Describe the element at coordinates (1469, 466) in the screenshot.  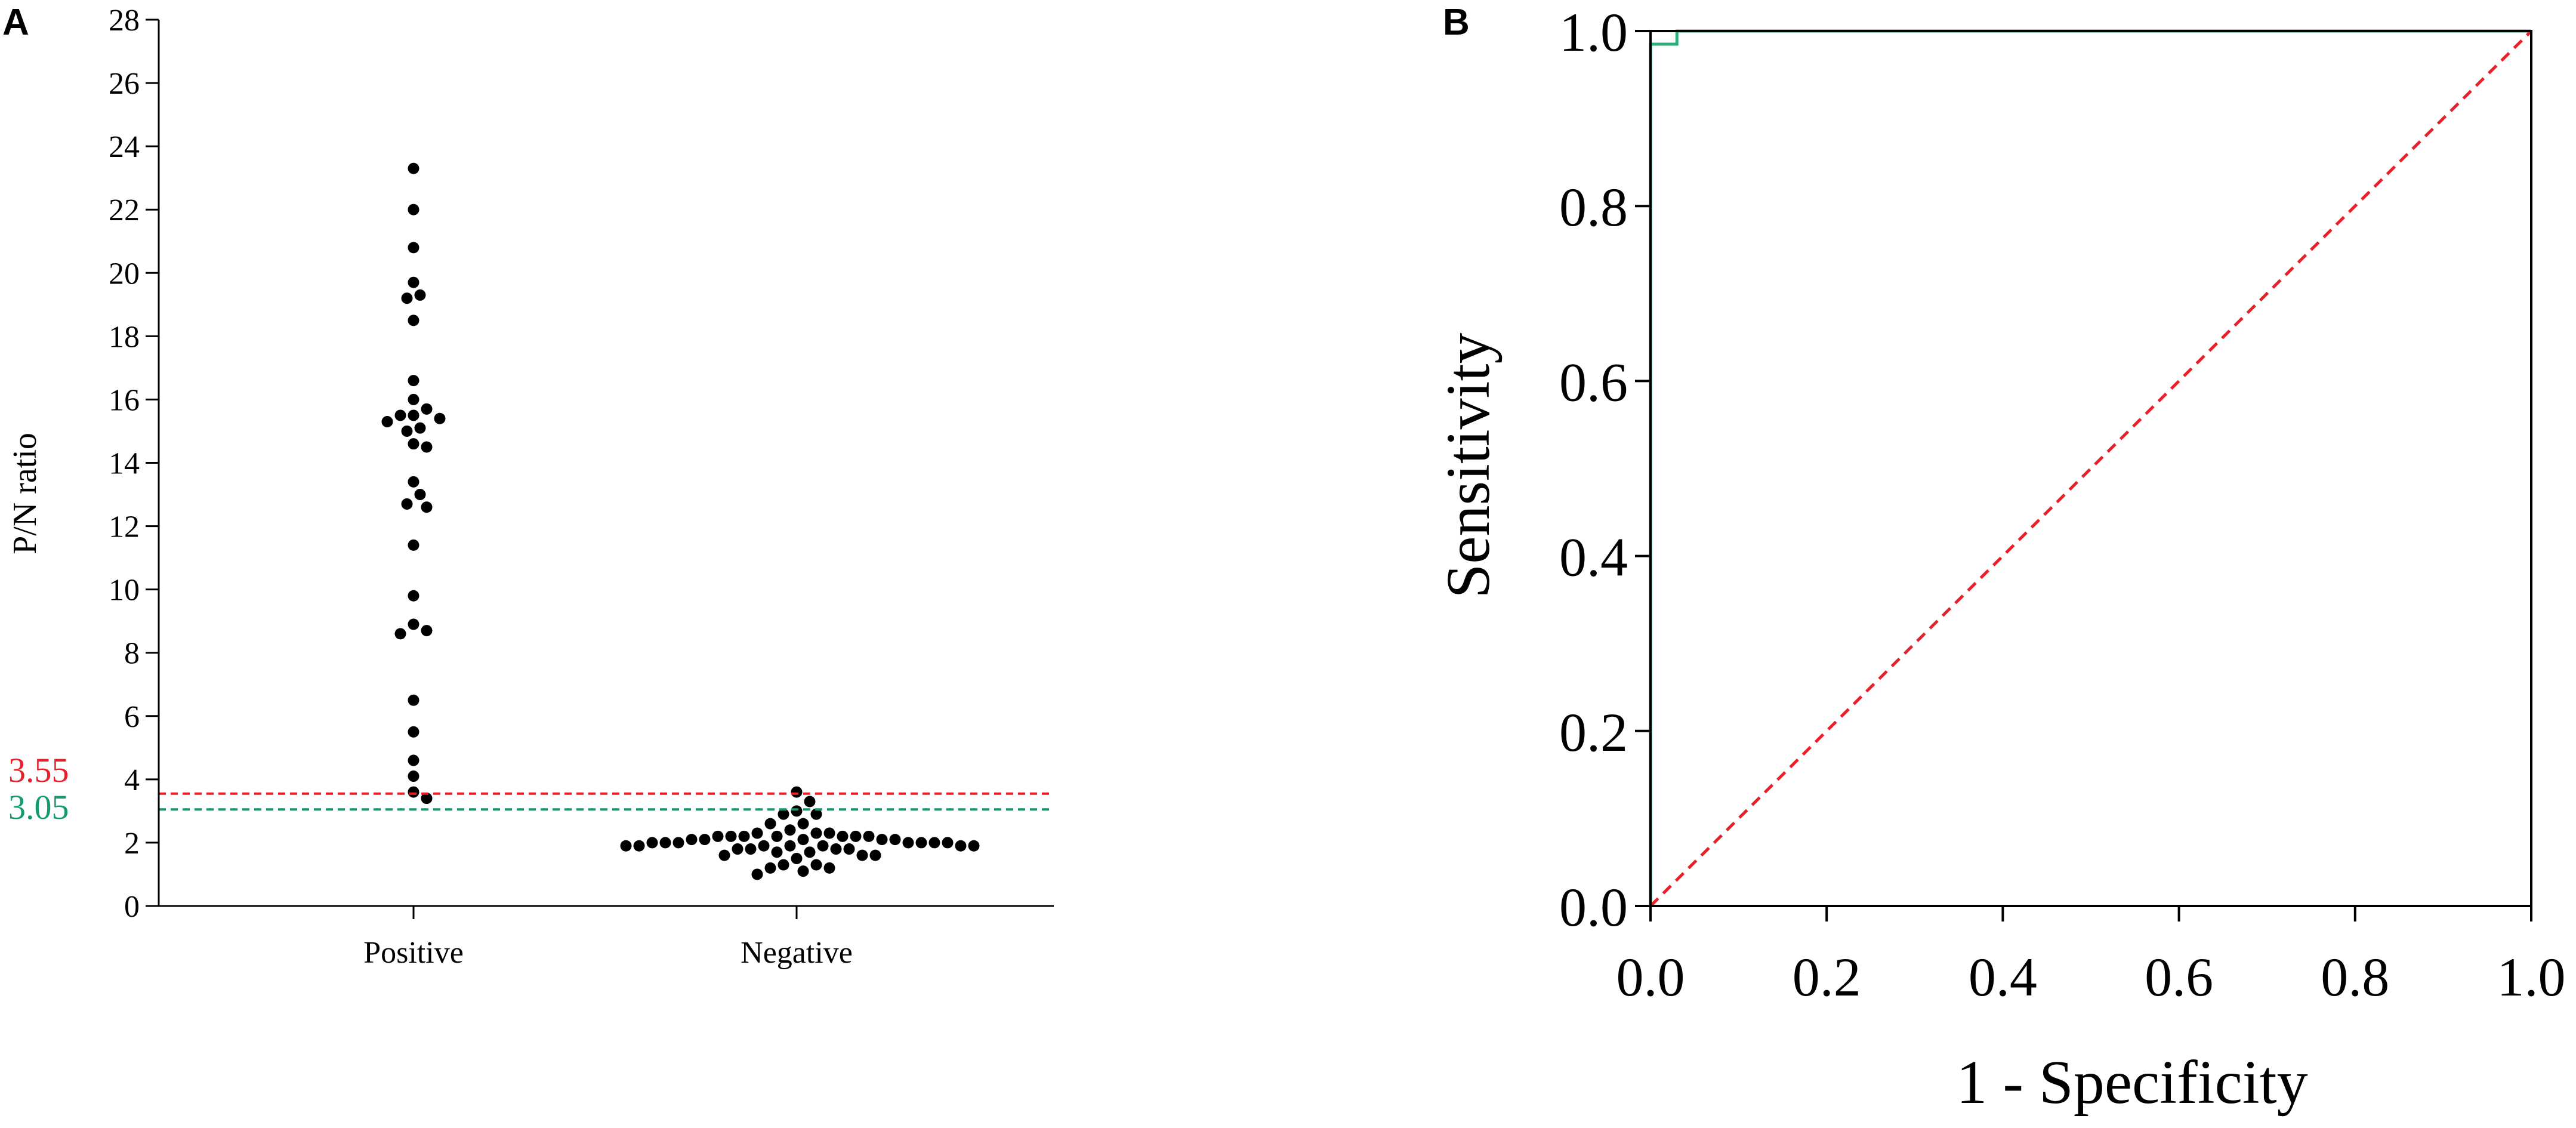
I see `panel-b-y-axis-label: Sensitivity` at that location.